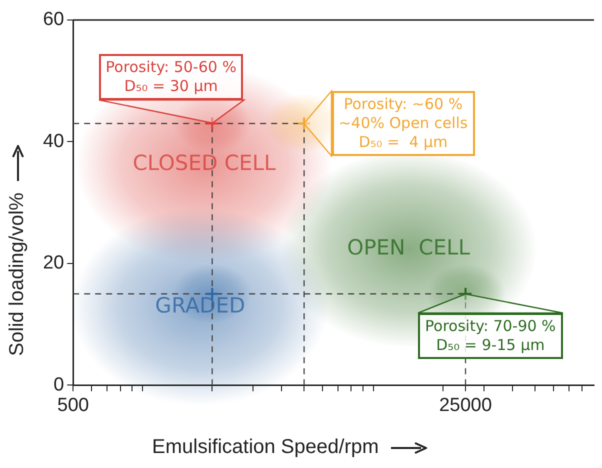 The width and height of the screenshot is (602, 468). Describe the element at coordinates (200, 305) in the screenshot. I see `annotation: GRADED` at that location.